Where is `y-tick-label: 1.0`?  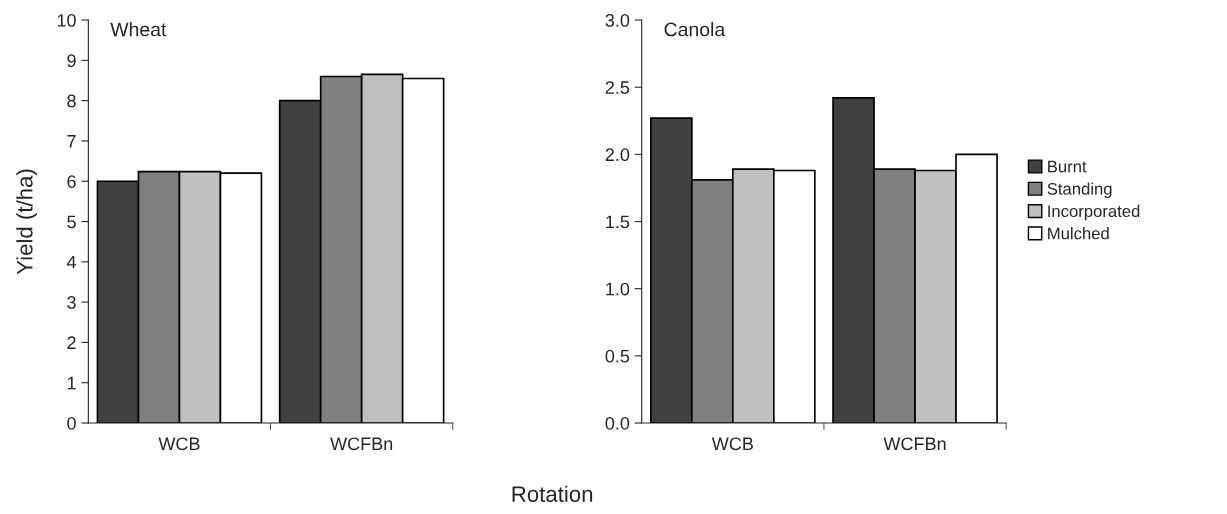
y-tick-label: 1.0 is located at coordinates (618, 289).